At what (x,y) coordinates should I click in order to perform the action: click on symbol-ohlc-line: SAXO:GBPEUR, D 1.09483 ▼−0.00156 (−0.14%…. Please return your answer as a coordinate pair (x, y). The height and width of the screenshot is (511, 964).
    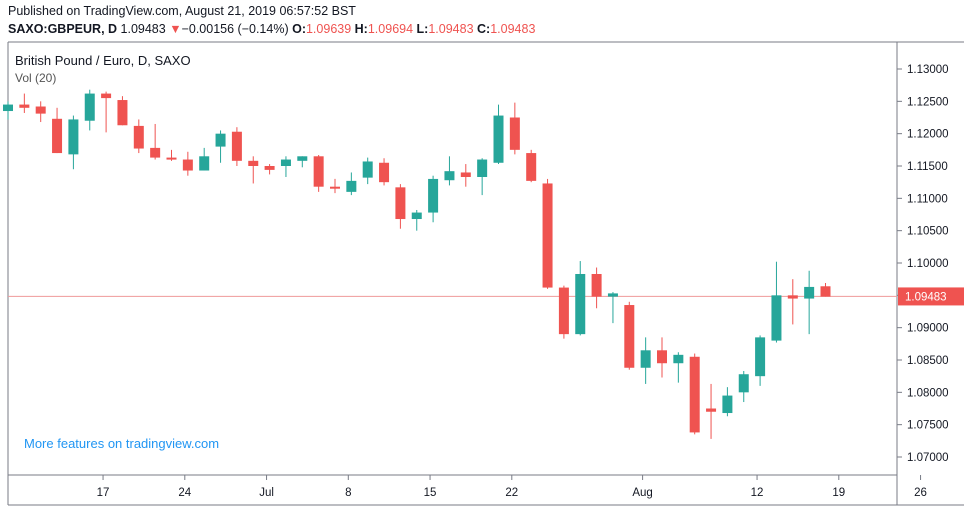
    Looking at the image, I should click on (271, 29).